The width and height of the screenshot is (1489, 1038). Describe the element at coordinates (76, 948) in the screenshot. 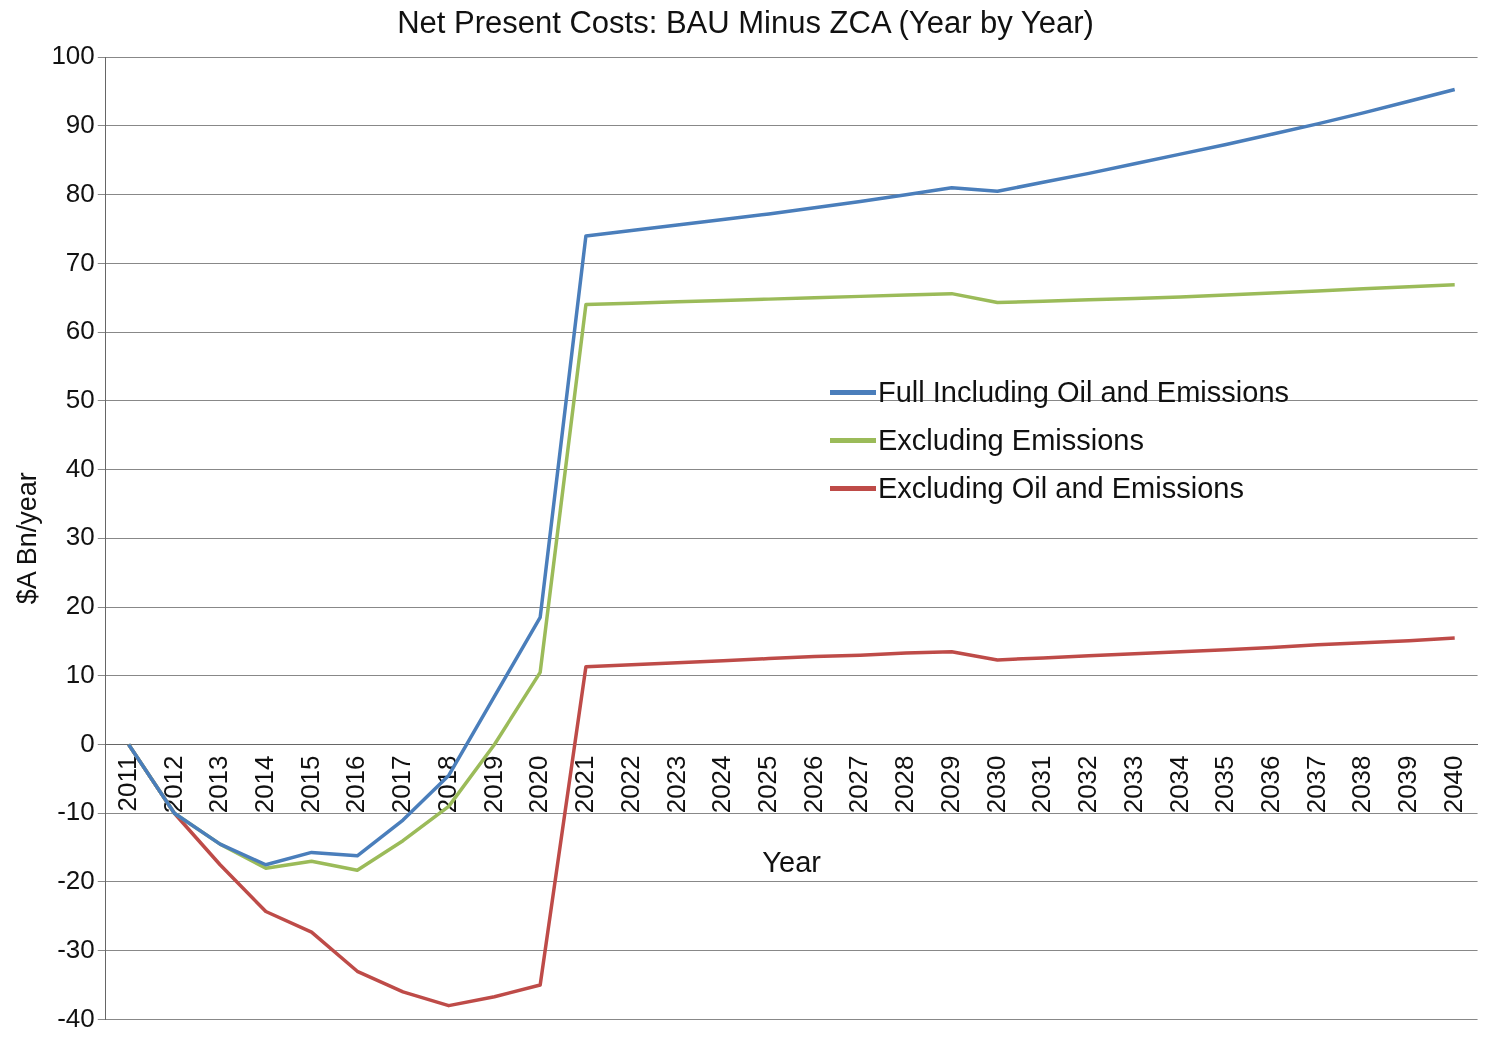

I see `y-tick-label: -30` at that location.